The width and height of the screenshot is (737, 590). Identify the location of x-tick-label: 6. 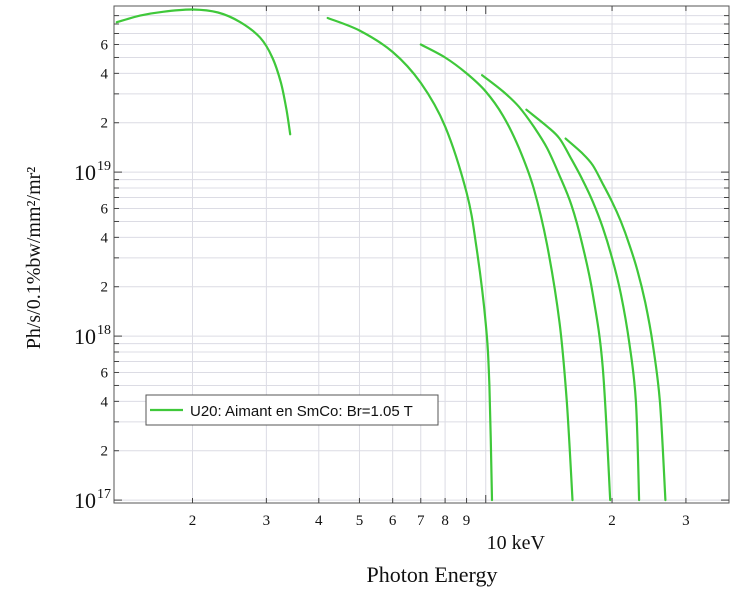
(393, 521).